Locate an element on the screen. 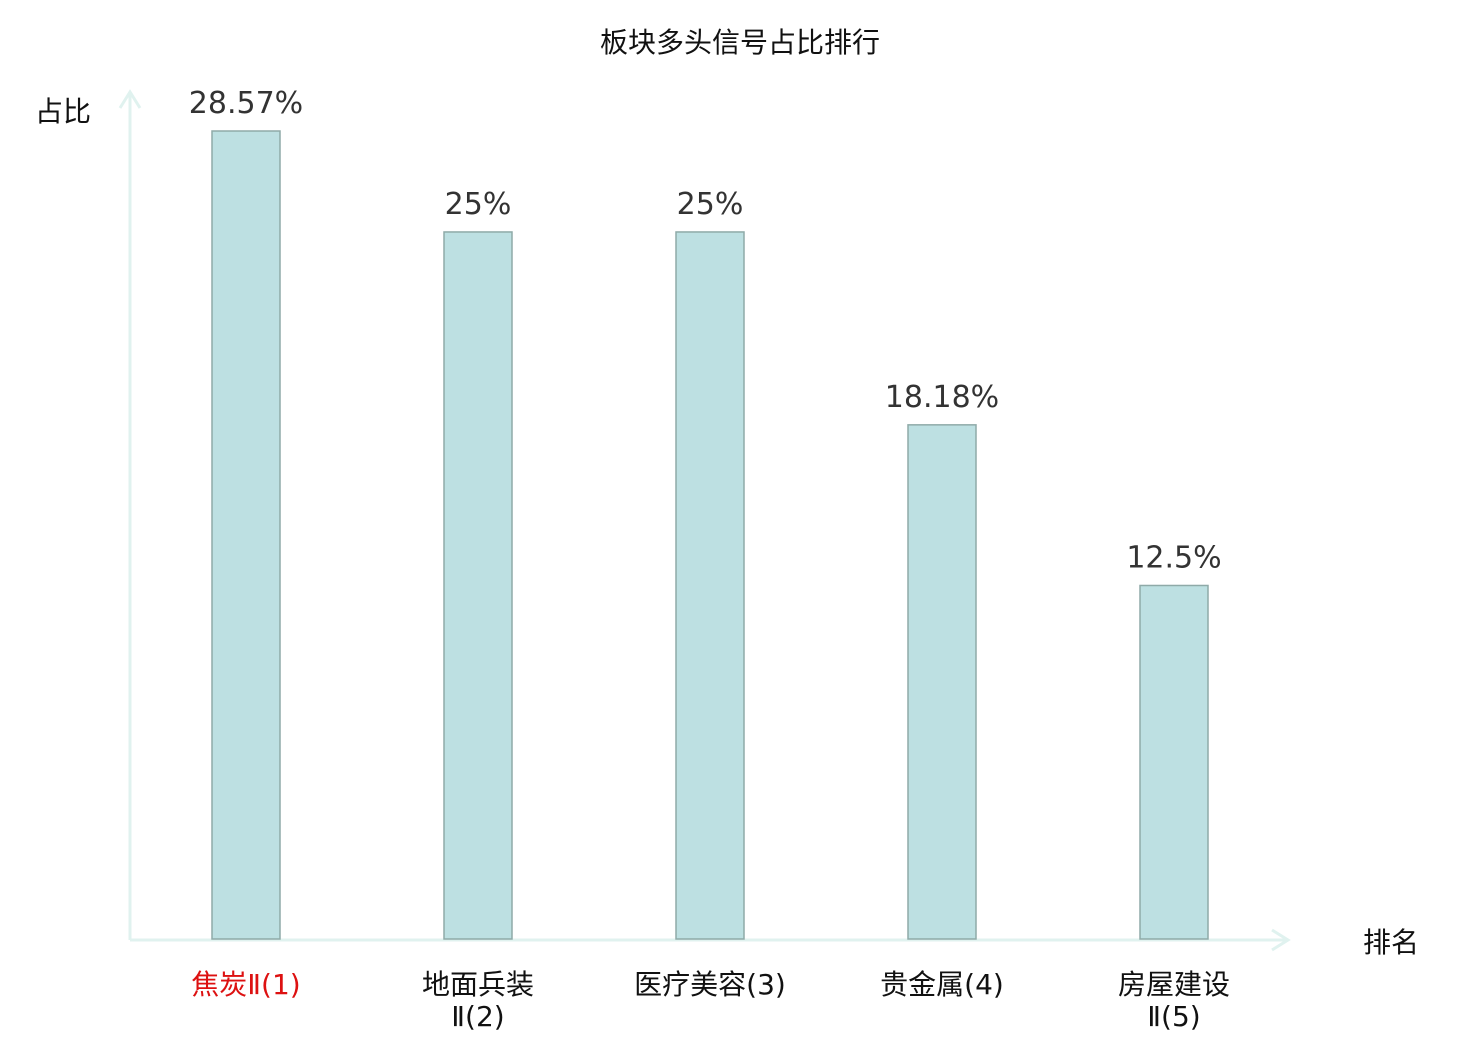 This screenshot has height=1040, width=1480. value-label-2: 25% is located at coordinates (478, 204).